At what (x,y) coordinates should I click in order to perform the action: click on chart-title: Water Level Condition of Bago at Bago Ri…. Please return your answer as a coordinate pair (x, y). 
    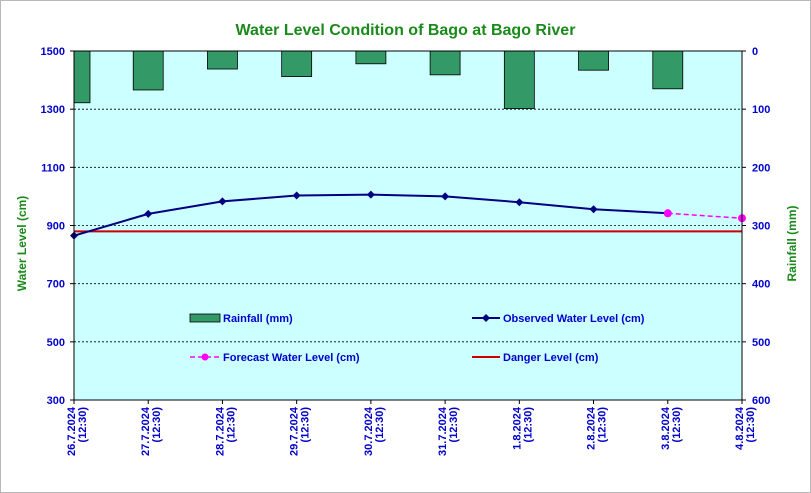
    Looking at the image, I should click on (405, 30).